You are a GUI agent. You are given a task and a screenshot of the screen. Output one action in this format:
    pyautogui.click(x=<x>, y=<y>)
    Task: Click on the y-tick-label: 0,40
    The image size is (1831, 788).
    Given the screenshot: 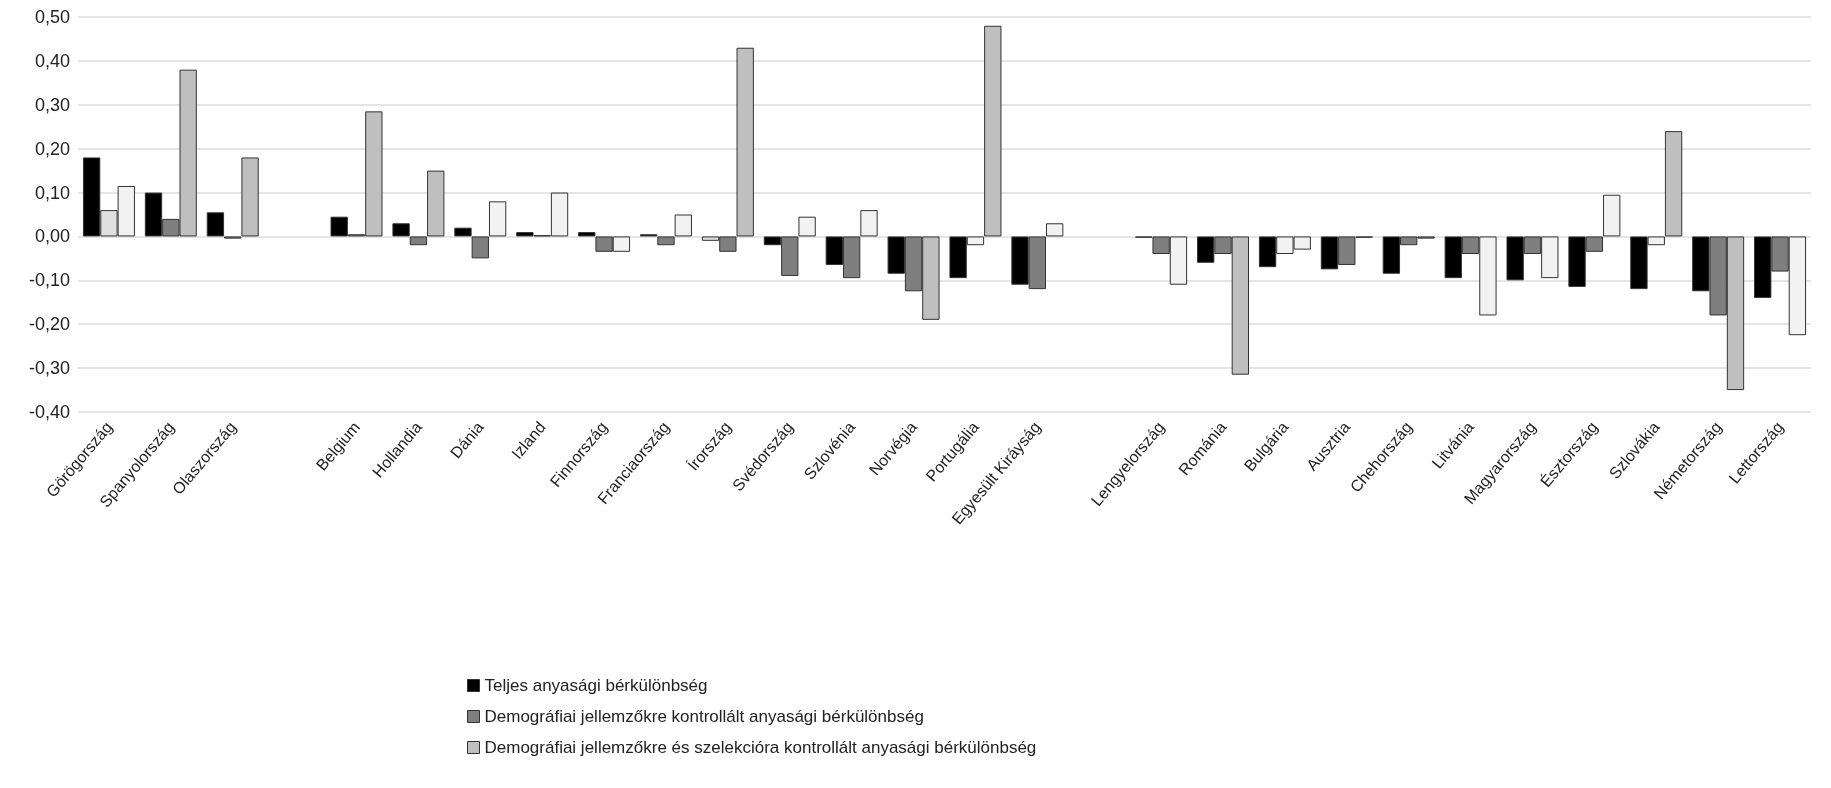 What is the action you would take?
    pyautogui.click(x=52, y=60)
    